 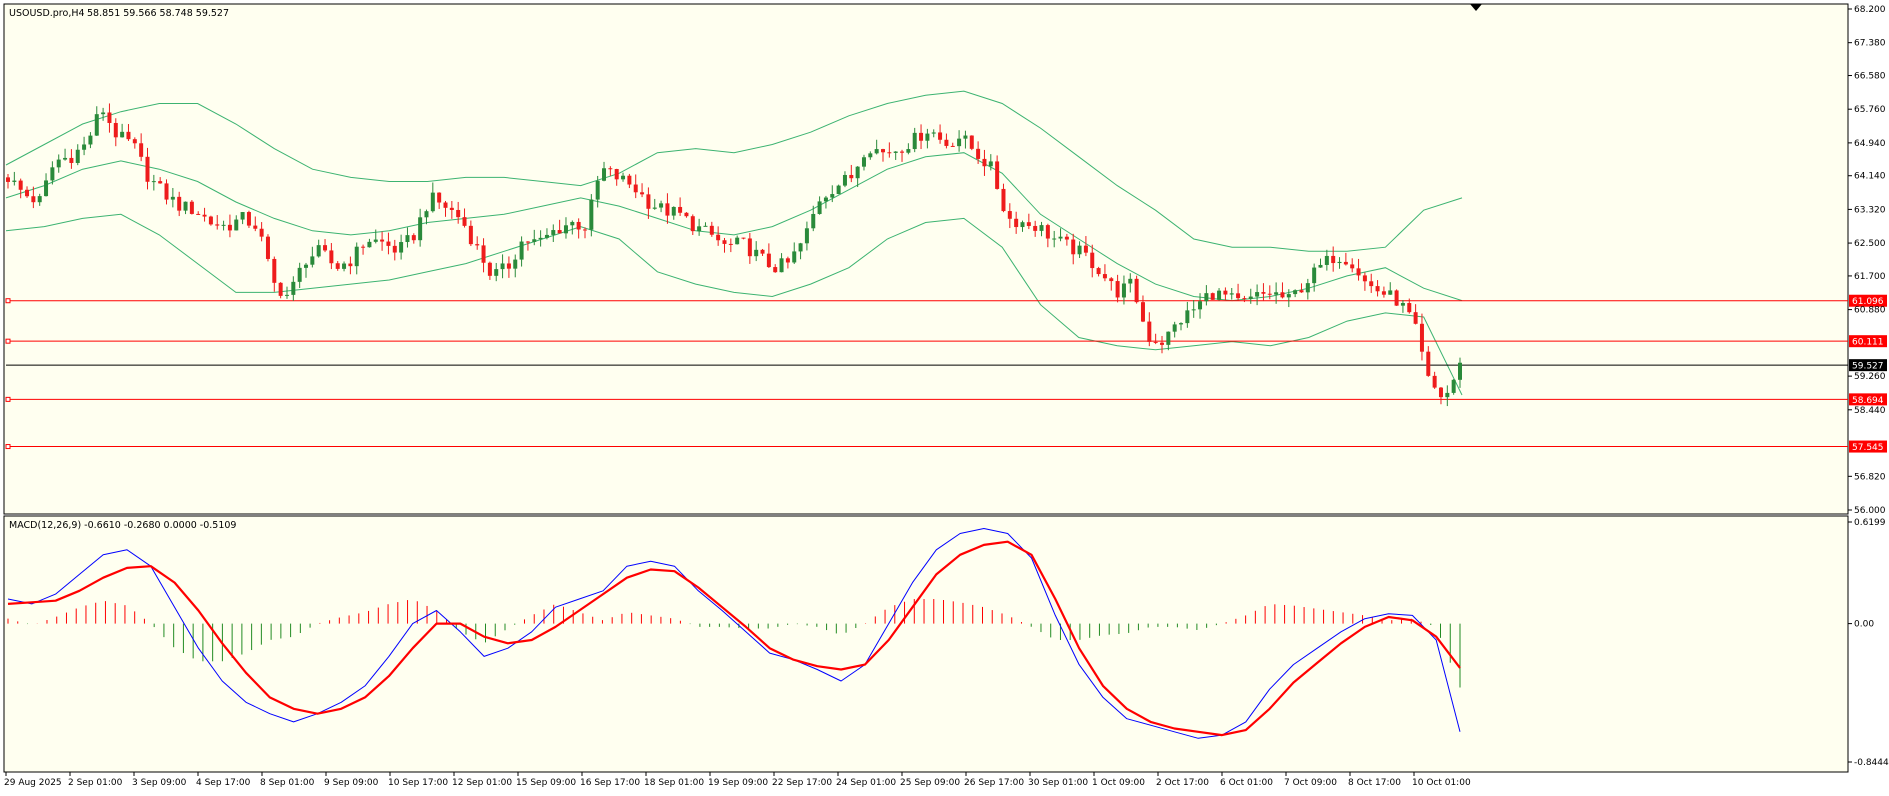 What do you see at coordinates (418, 783) in the screenshot?
I see `time-tick-label: 10 Sep 17:00` at bounding box center [418, 783].